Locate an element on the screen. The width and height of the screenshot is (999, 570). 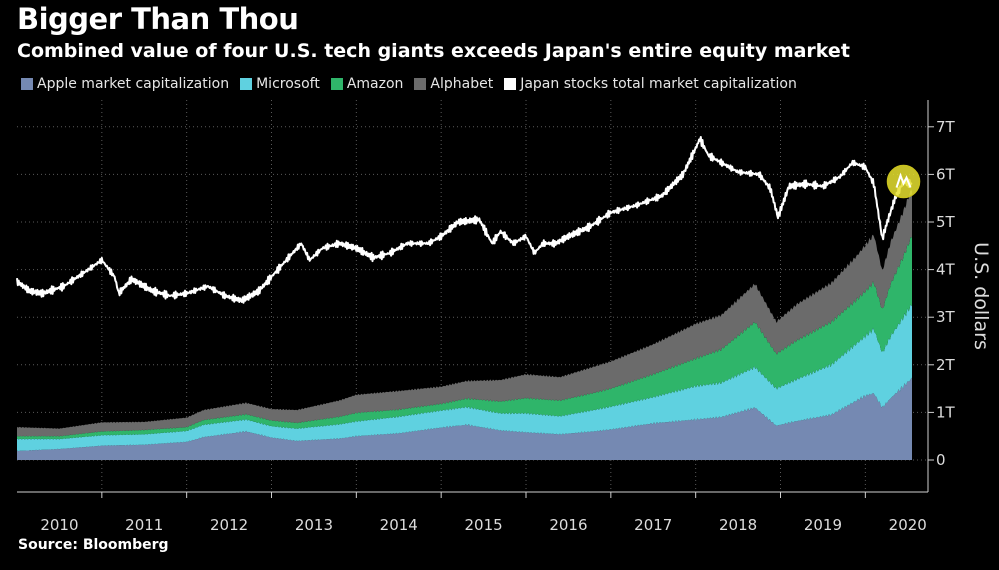
x-tick-label-2019: 2019 is located at coordinates (823, 525).